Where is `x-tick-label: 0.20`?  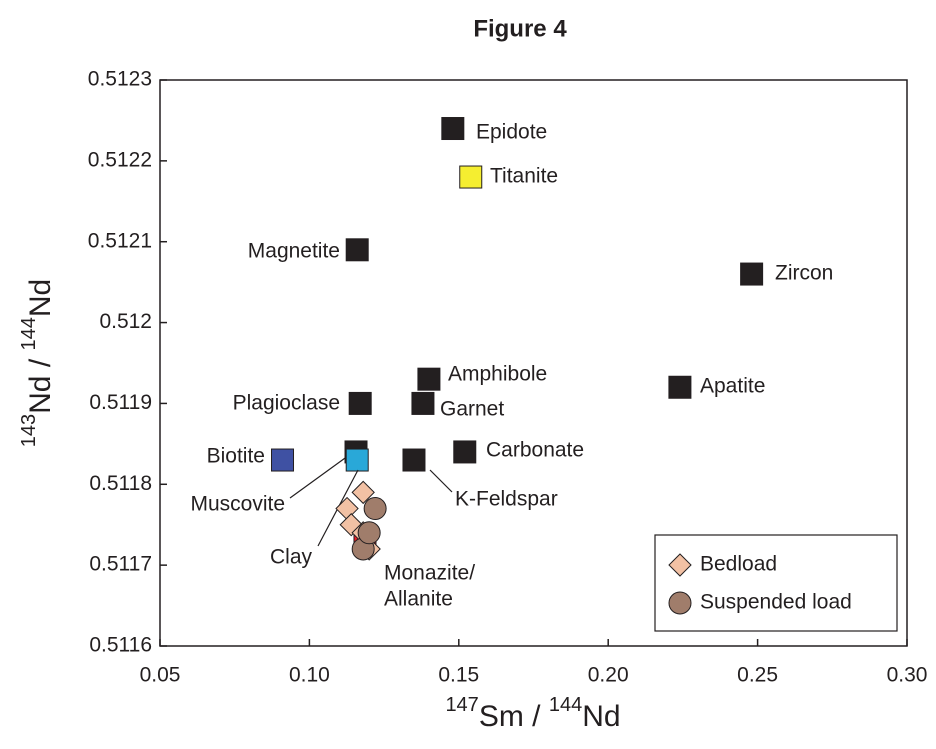
x-tick-label: 0.20 is located at coordinates (608, 675).